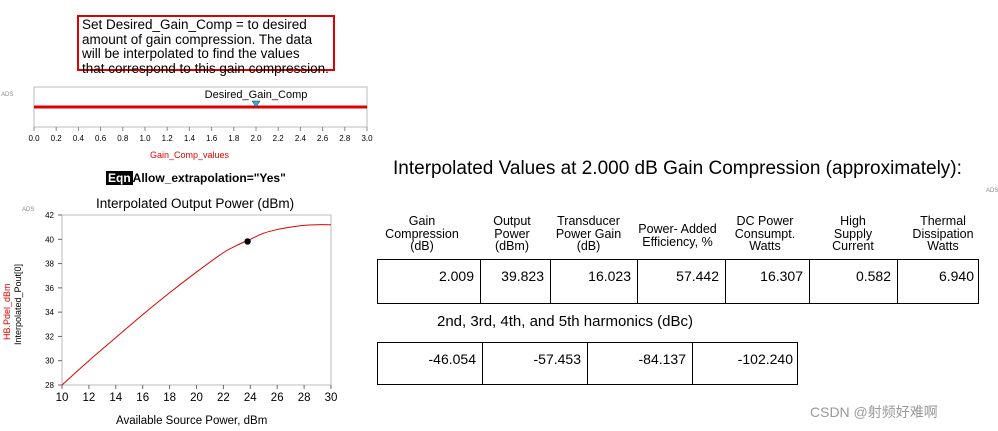 The height and width of the screenshot is (431, 998). Describe the element at coordinates (768, 281) in the screenshot. I see `results-value-cell: 16.307` at that location.